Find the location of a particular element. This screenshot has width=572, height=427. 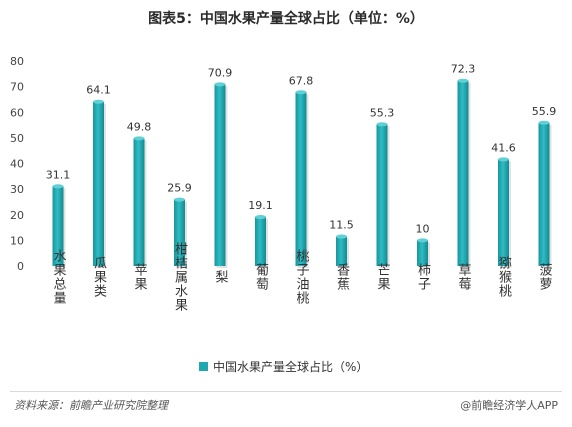

category-label: 葡萄 is located at coordinates (261, 277).